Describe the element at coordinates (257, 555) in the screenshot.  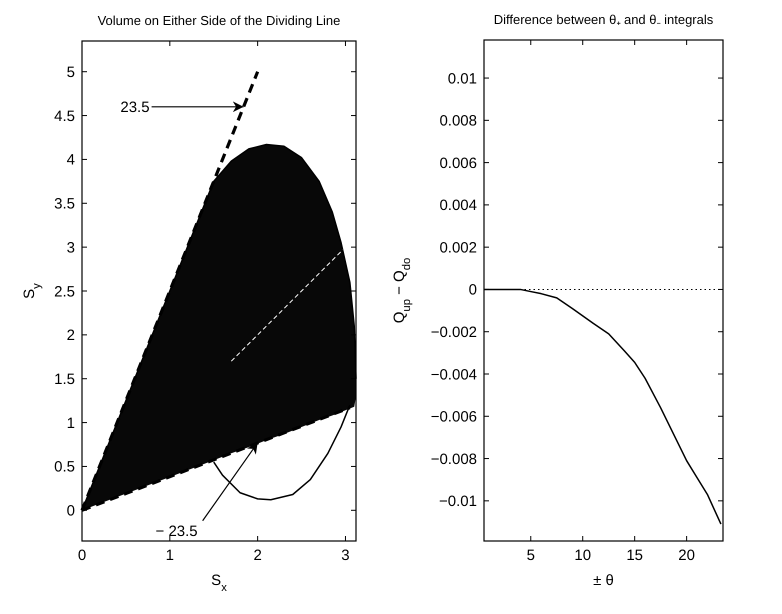
I see `x-tick-label: 2` at that location.